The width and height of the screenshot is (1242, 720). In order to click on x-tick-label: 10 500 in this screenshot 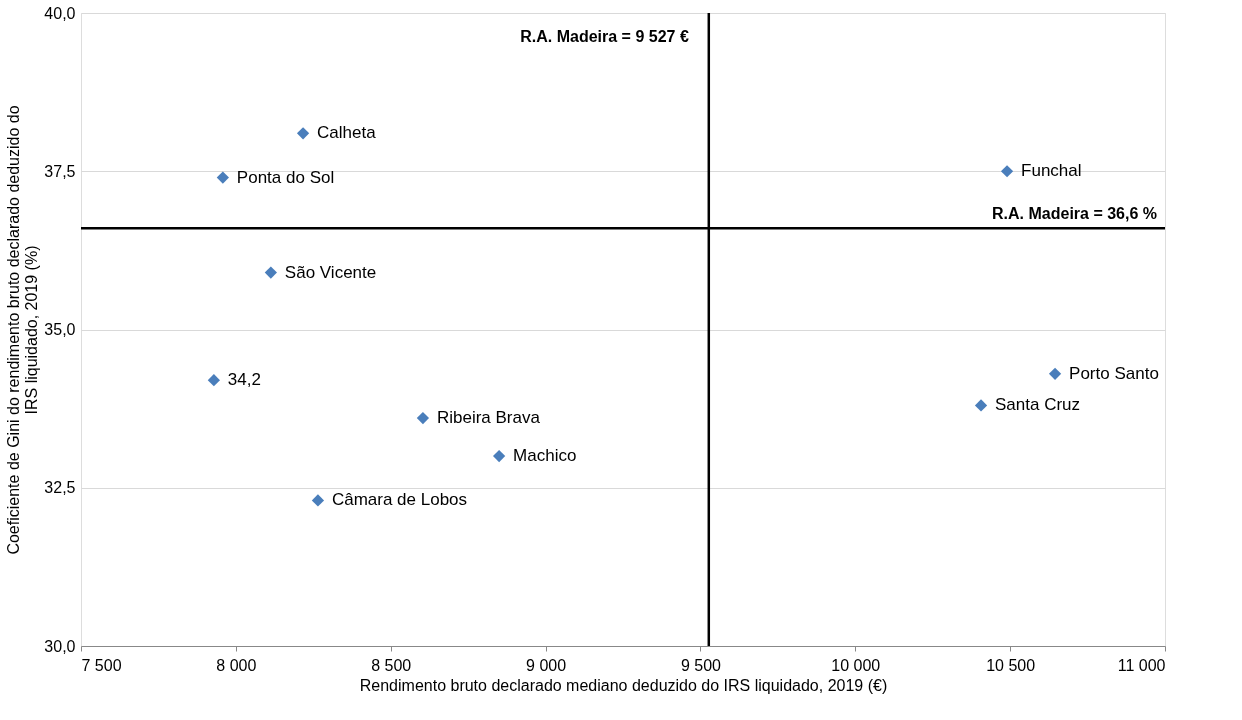, I will do `click(1011, 665)`.